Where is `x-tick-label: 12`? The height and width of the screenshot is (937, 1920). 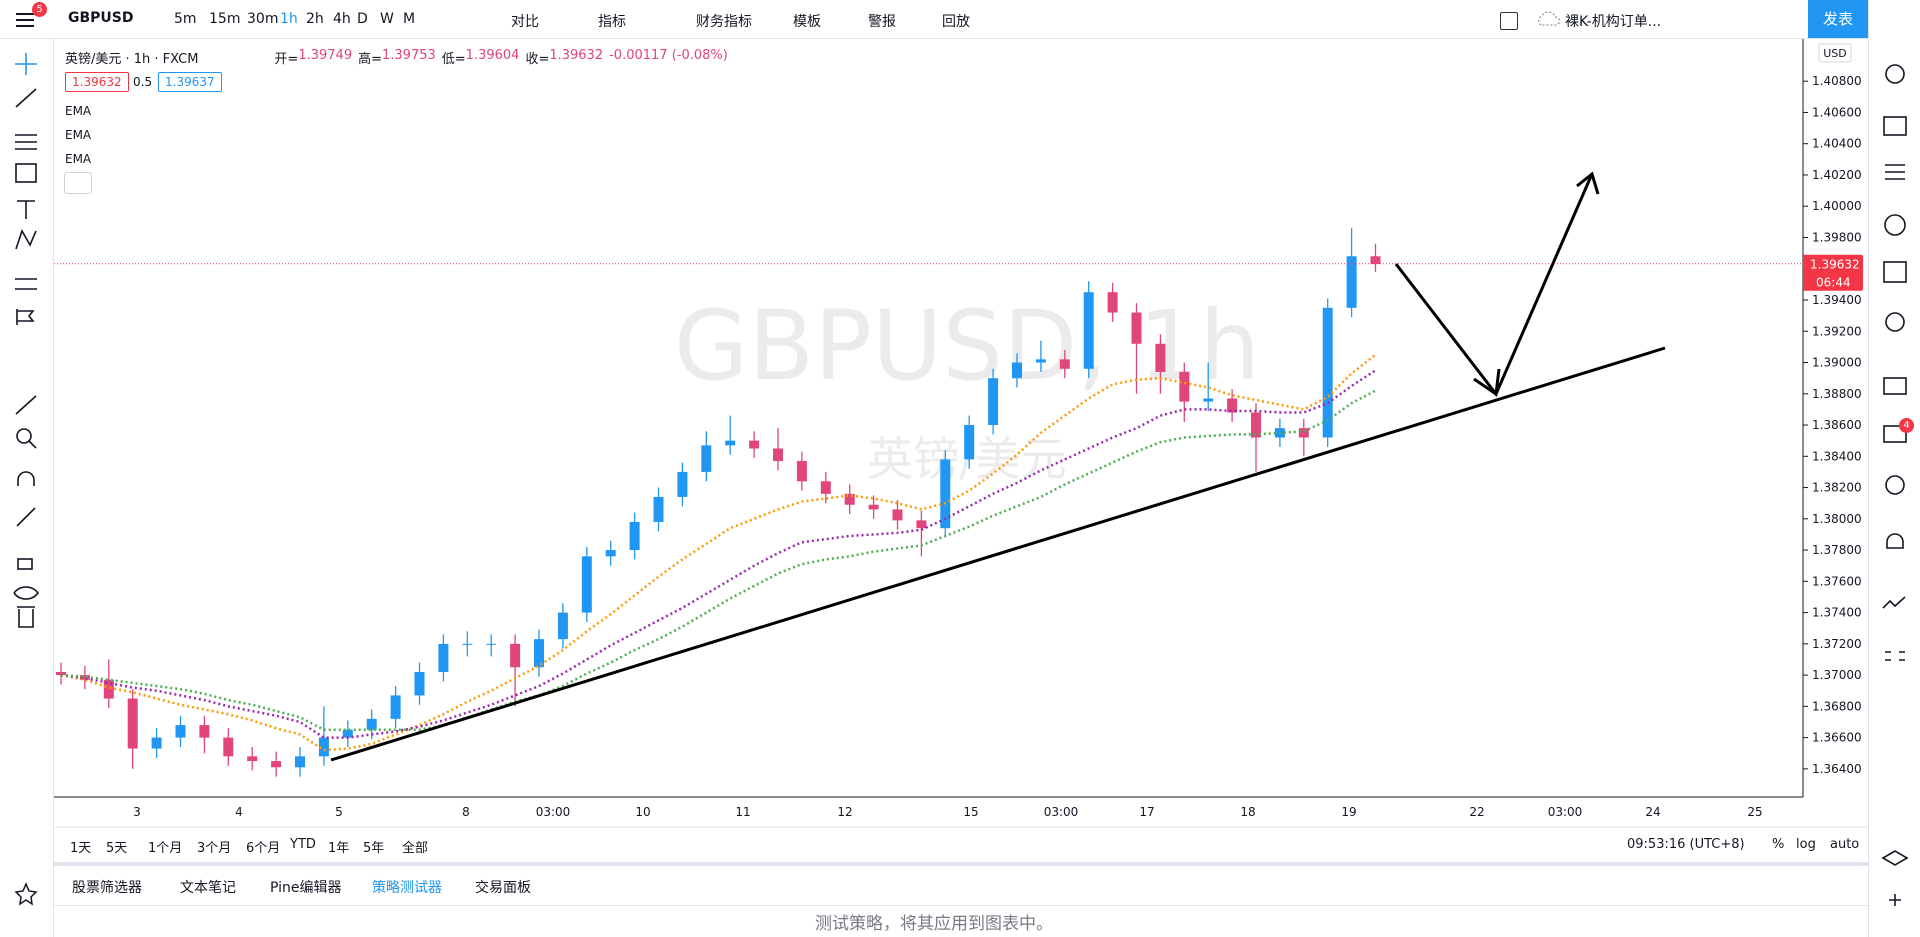 x-tick-label: 12 is located at coordinates (844, 812).